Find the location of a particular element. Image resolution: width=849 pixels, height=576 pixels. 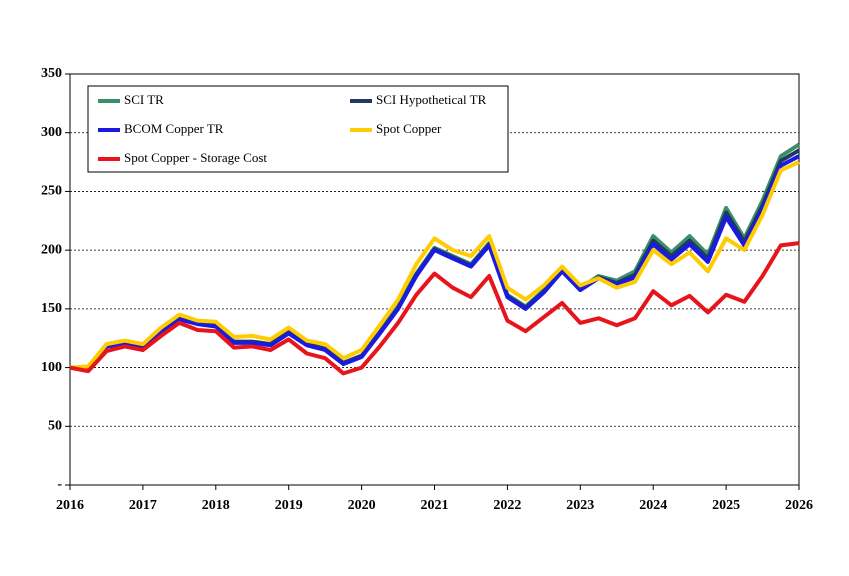

x-tick-label: 2018 is located at coordinates (216, 505).